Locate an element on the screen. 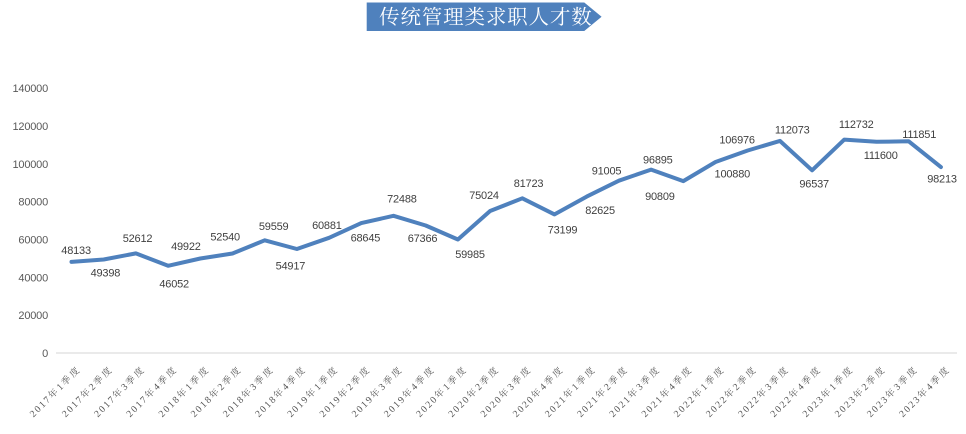 Image resolution: width=966 pixels, height=434 pixels. svg-text: 111600 is located at coordinates (881, 156).